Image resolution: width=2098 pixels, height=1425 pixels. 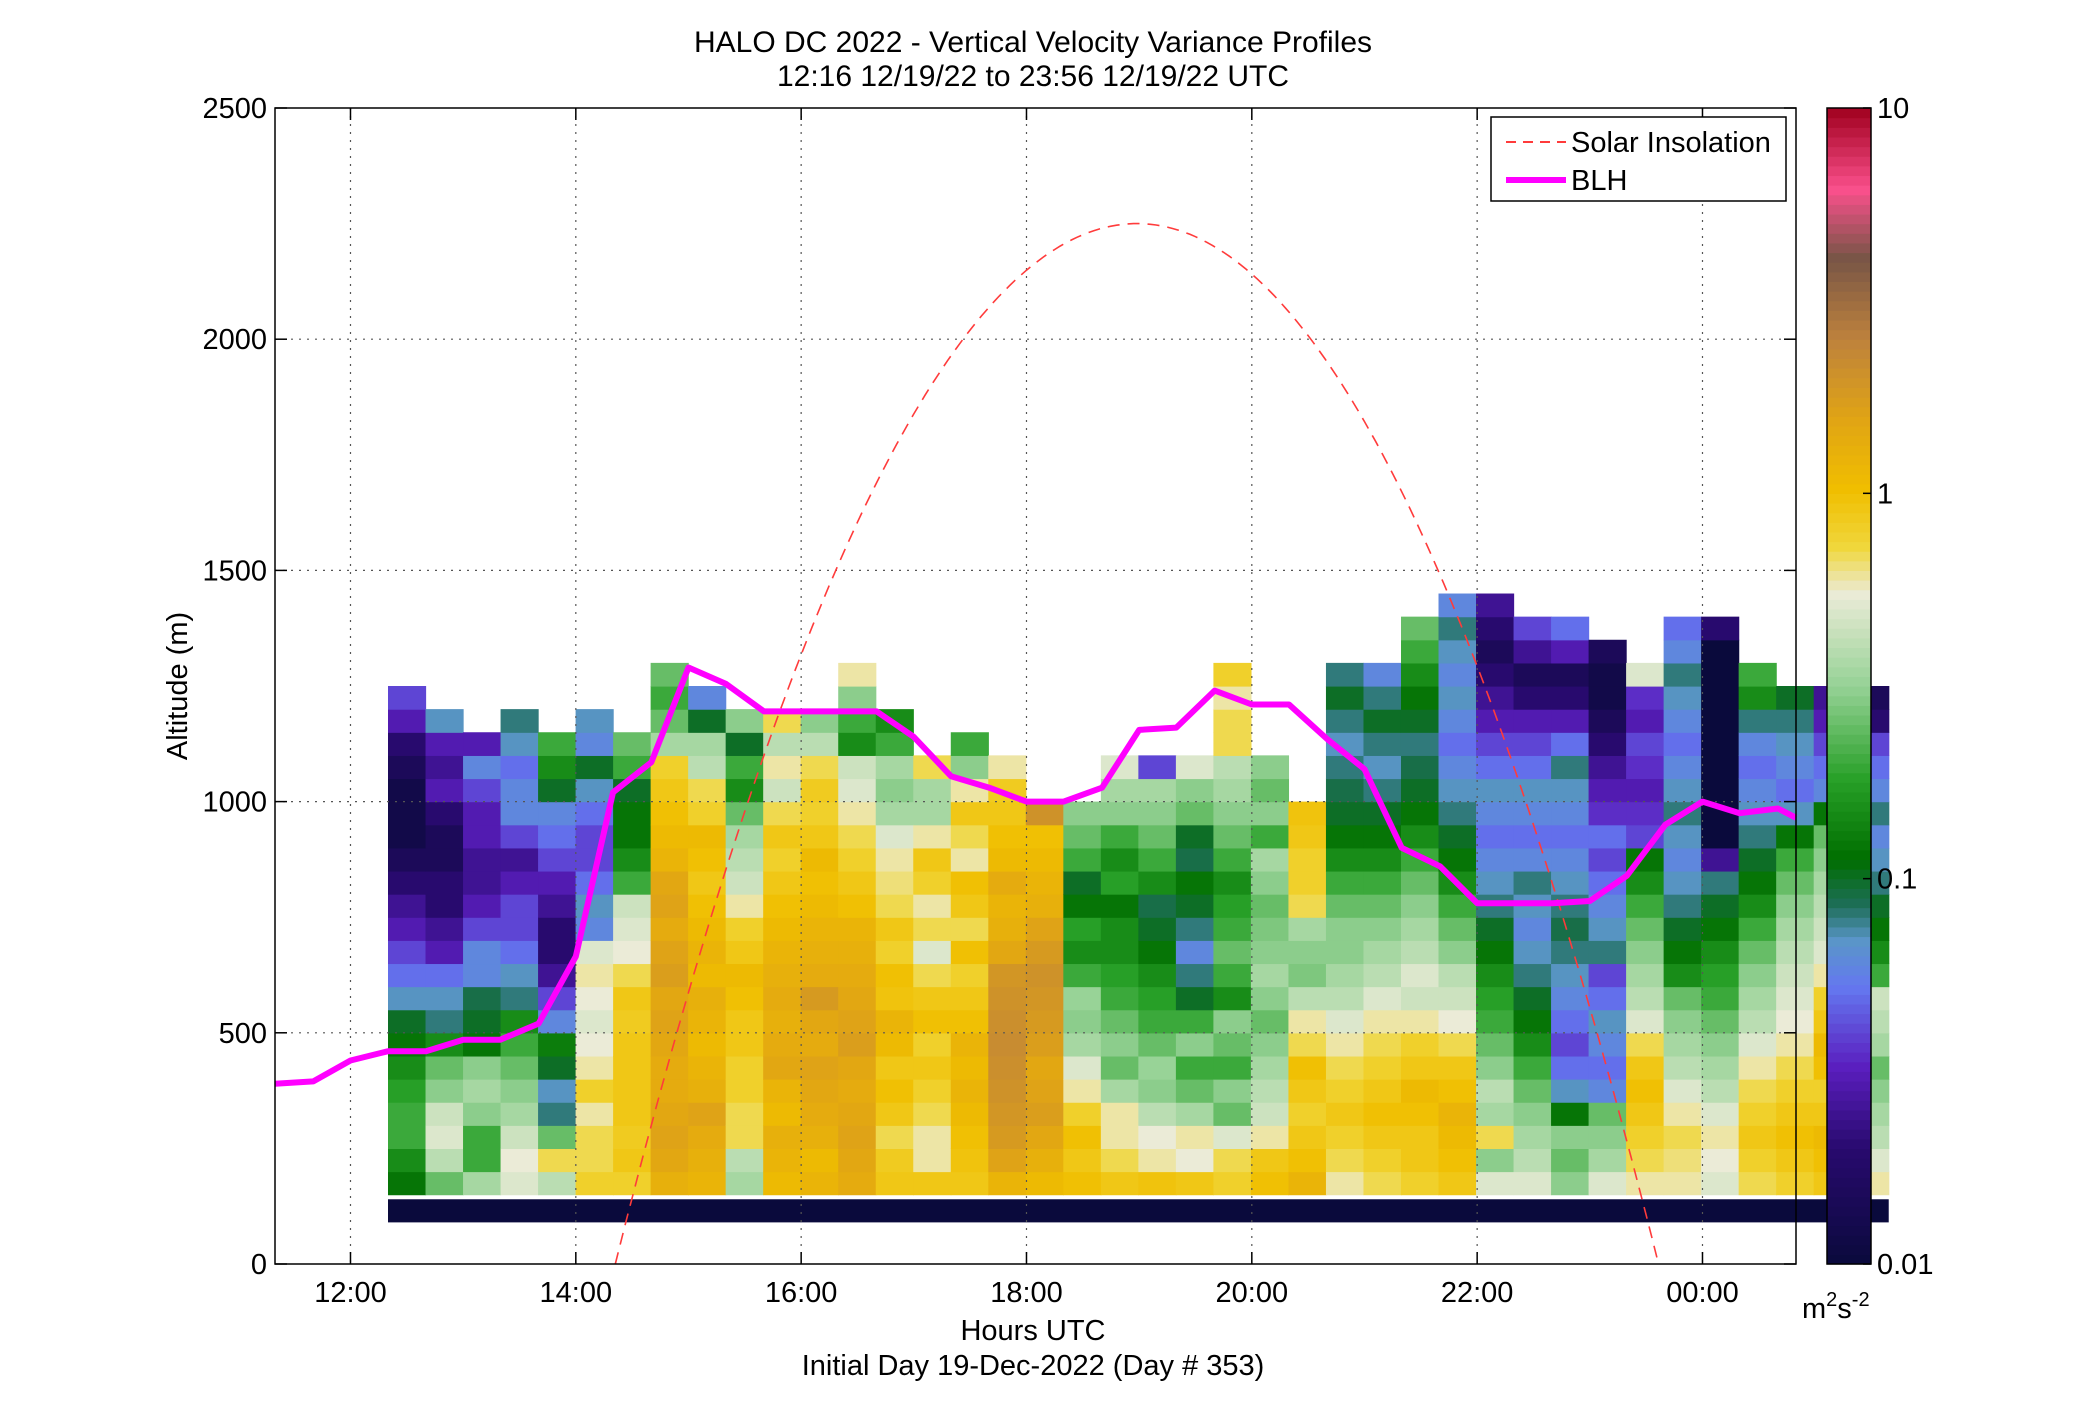 I want to click on colorbar-unit: m2s-2, so click(x=1836, y=1307).